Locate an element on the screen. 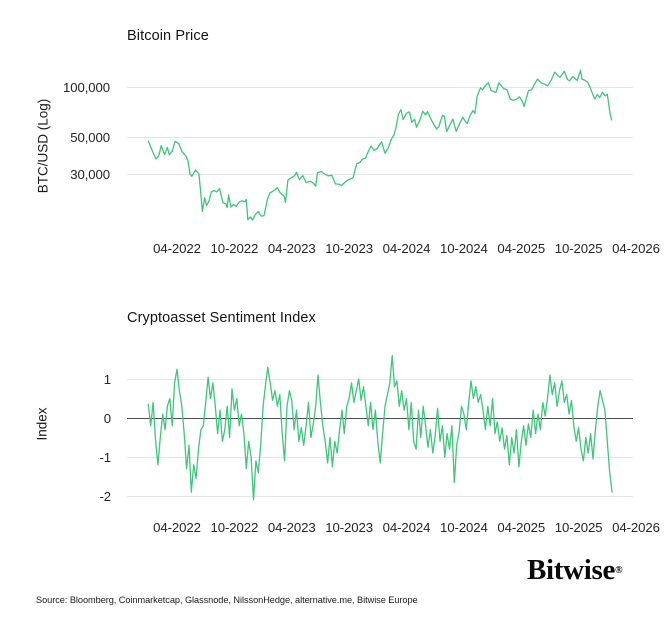  brand-name: Bitwise is located at coordinates (571, 570).